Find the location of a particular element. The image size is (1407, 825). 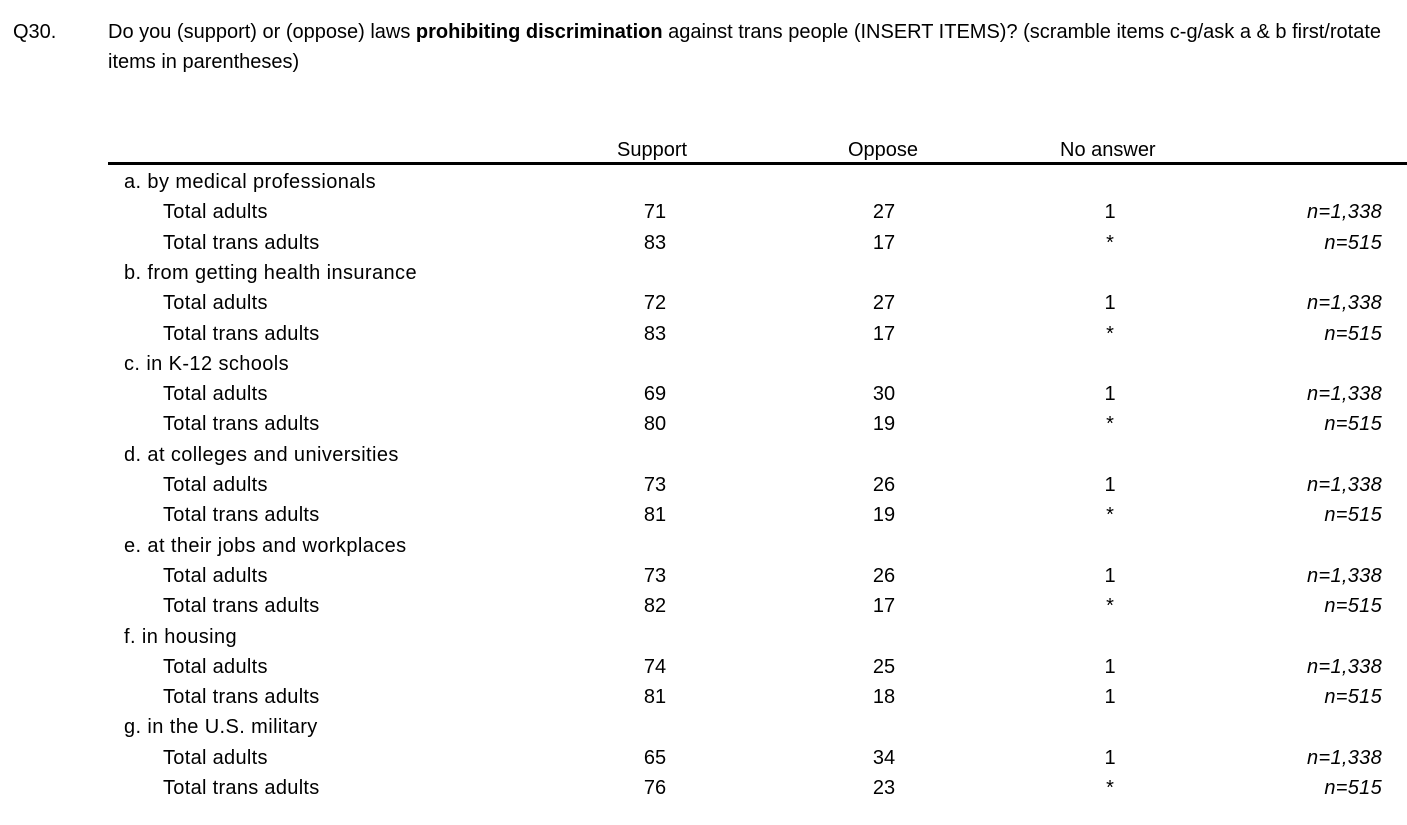

table-row: Total adults 71 27 1 n=1,338 is located at coordinates (703, 212).